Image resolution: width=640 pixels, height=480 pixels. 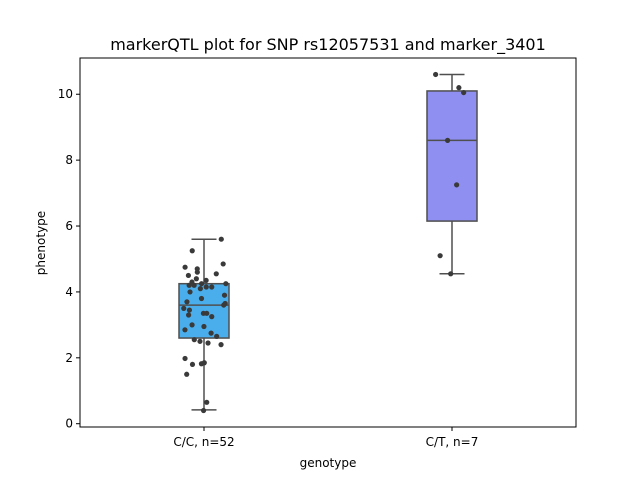 I want to click on y-tick-label: 4, so click(x=69, y=292).